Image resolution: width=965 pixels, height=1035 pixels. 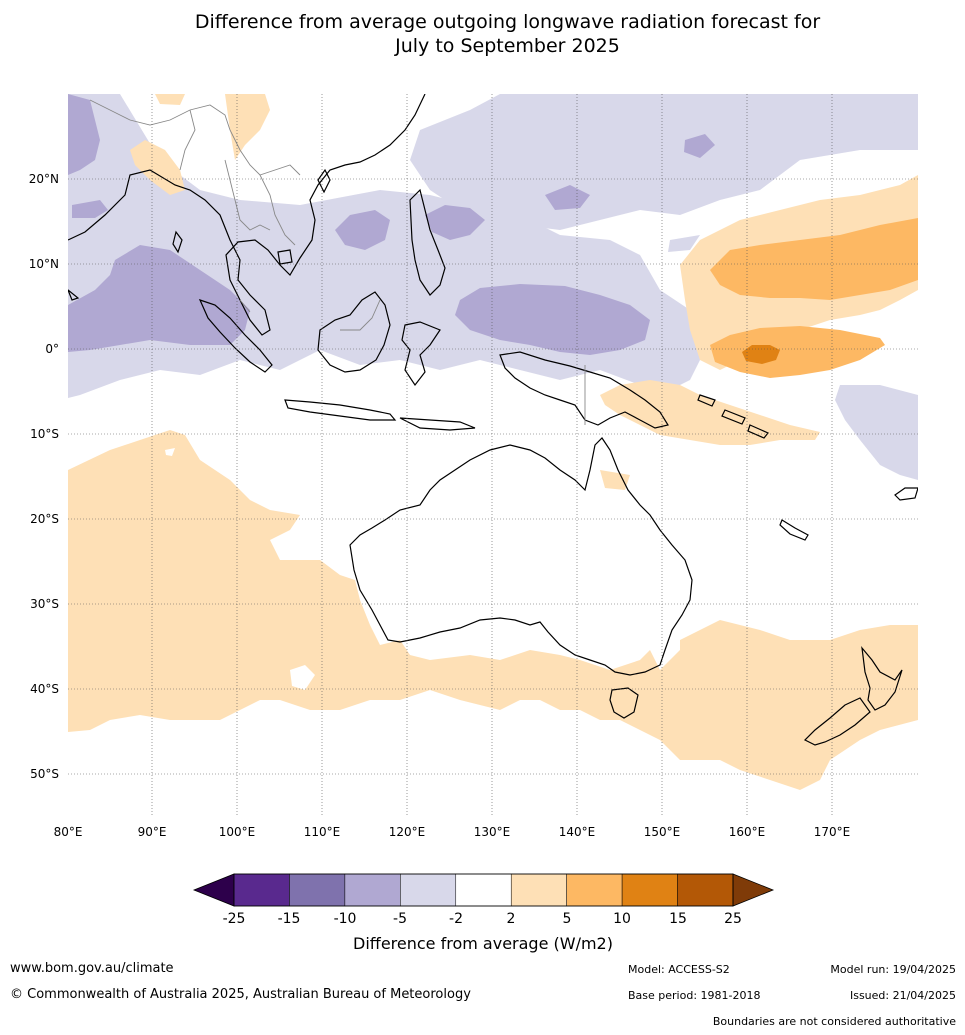 I want to click on asia-coastline, so click(x=247, y=215).